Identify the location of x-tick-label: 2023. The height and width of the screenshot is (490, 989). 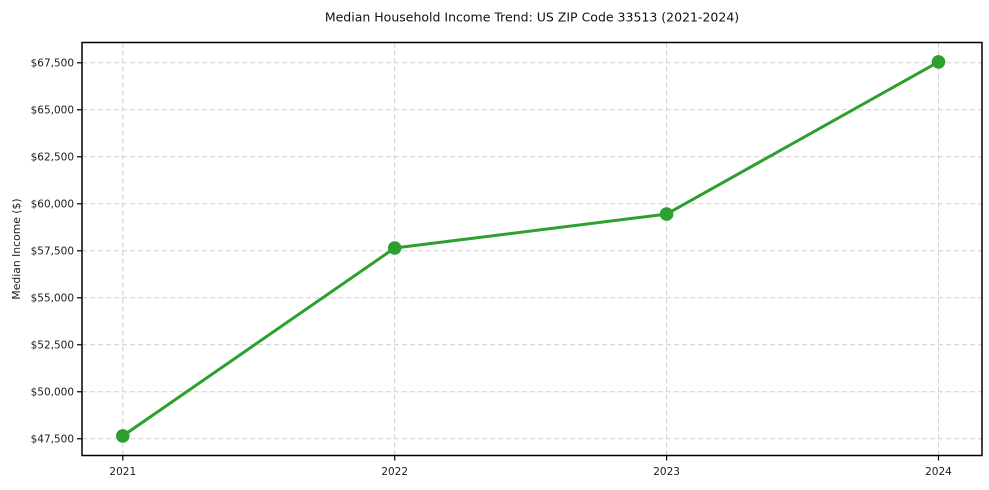
(666, 472).